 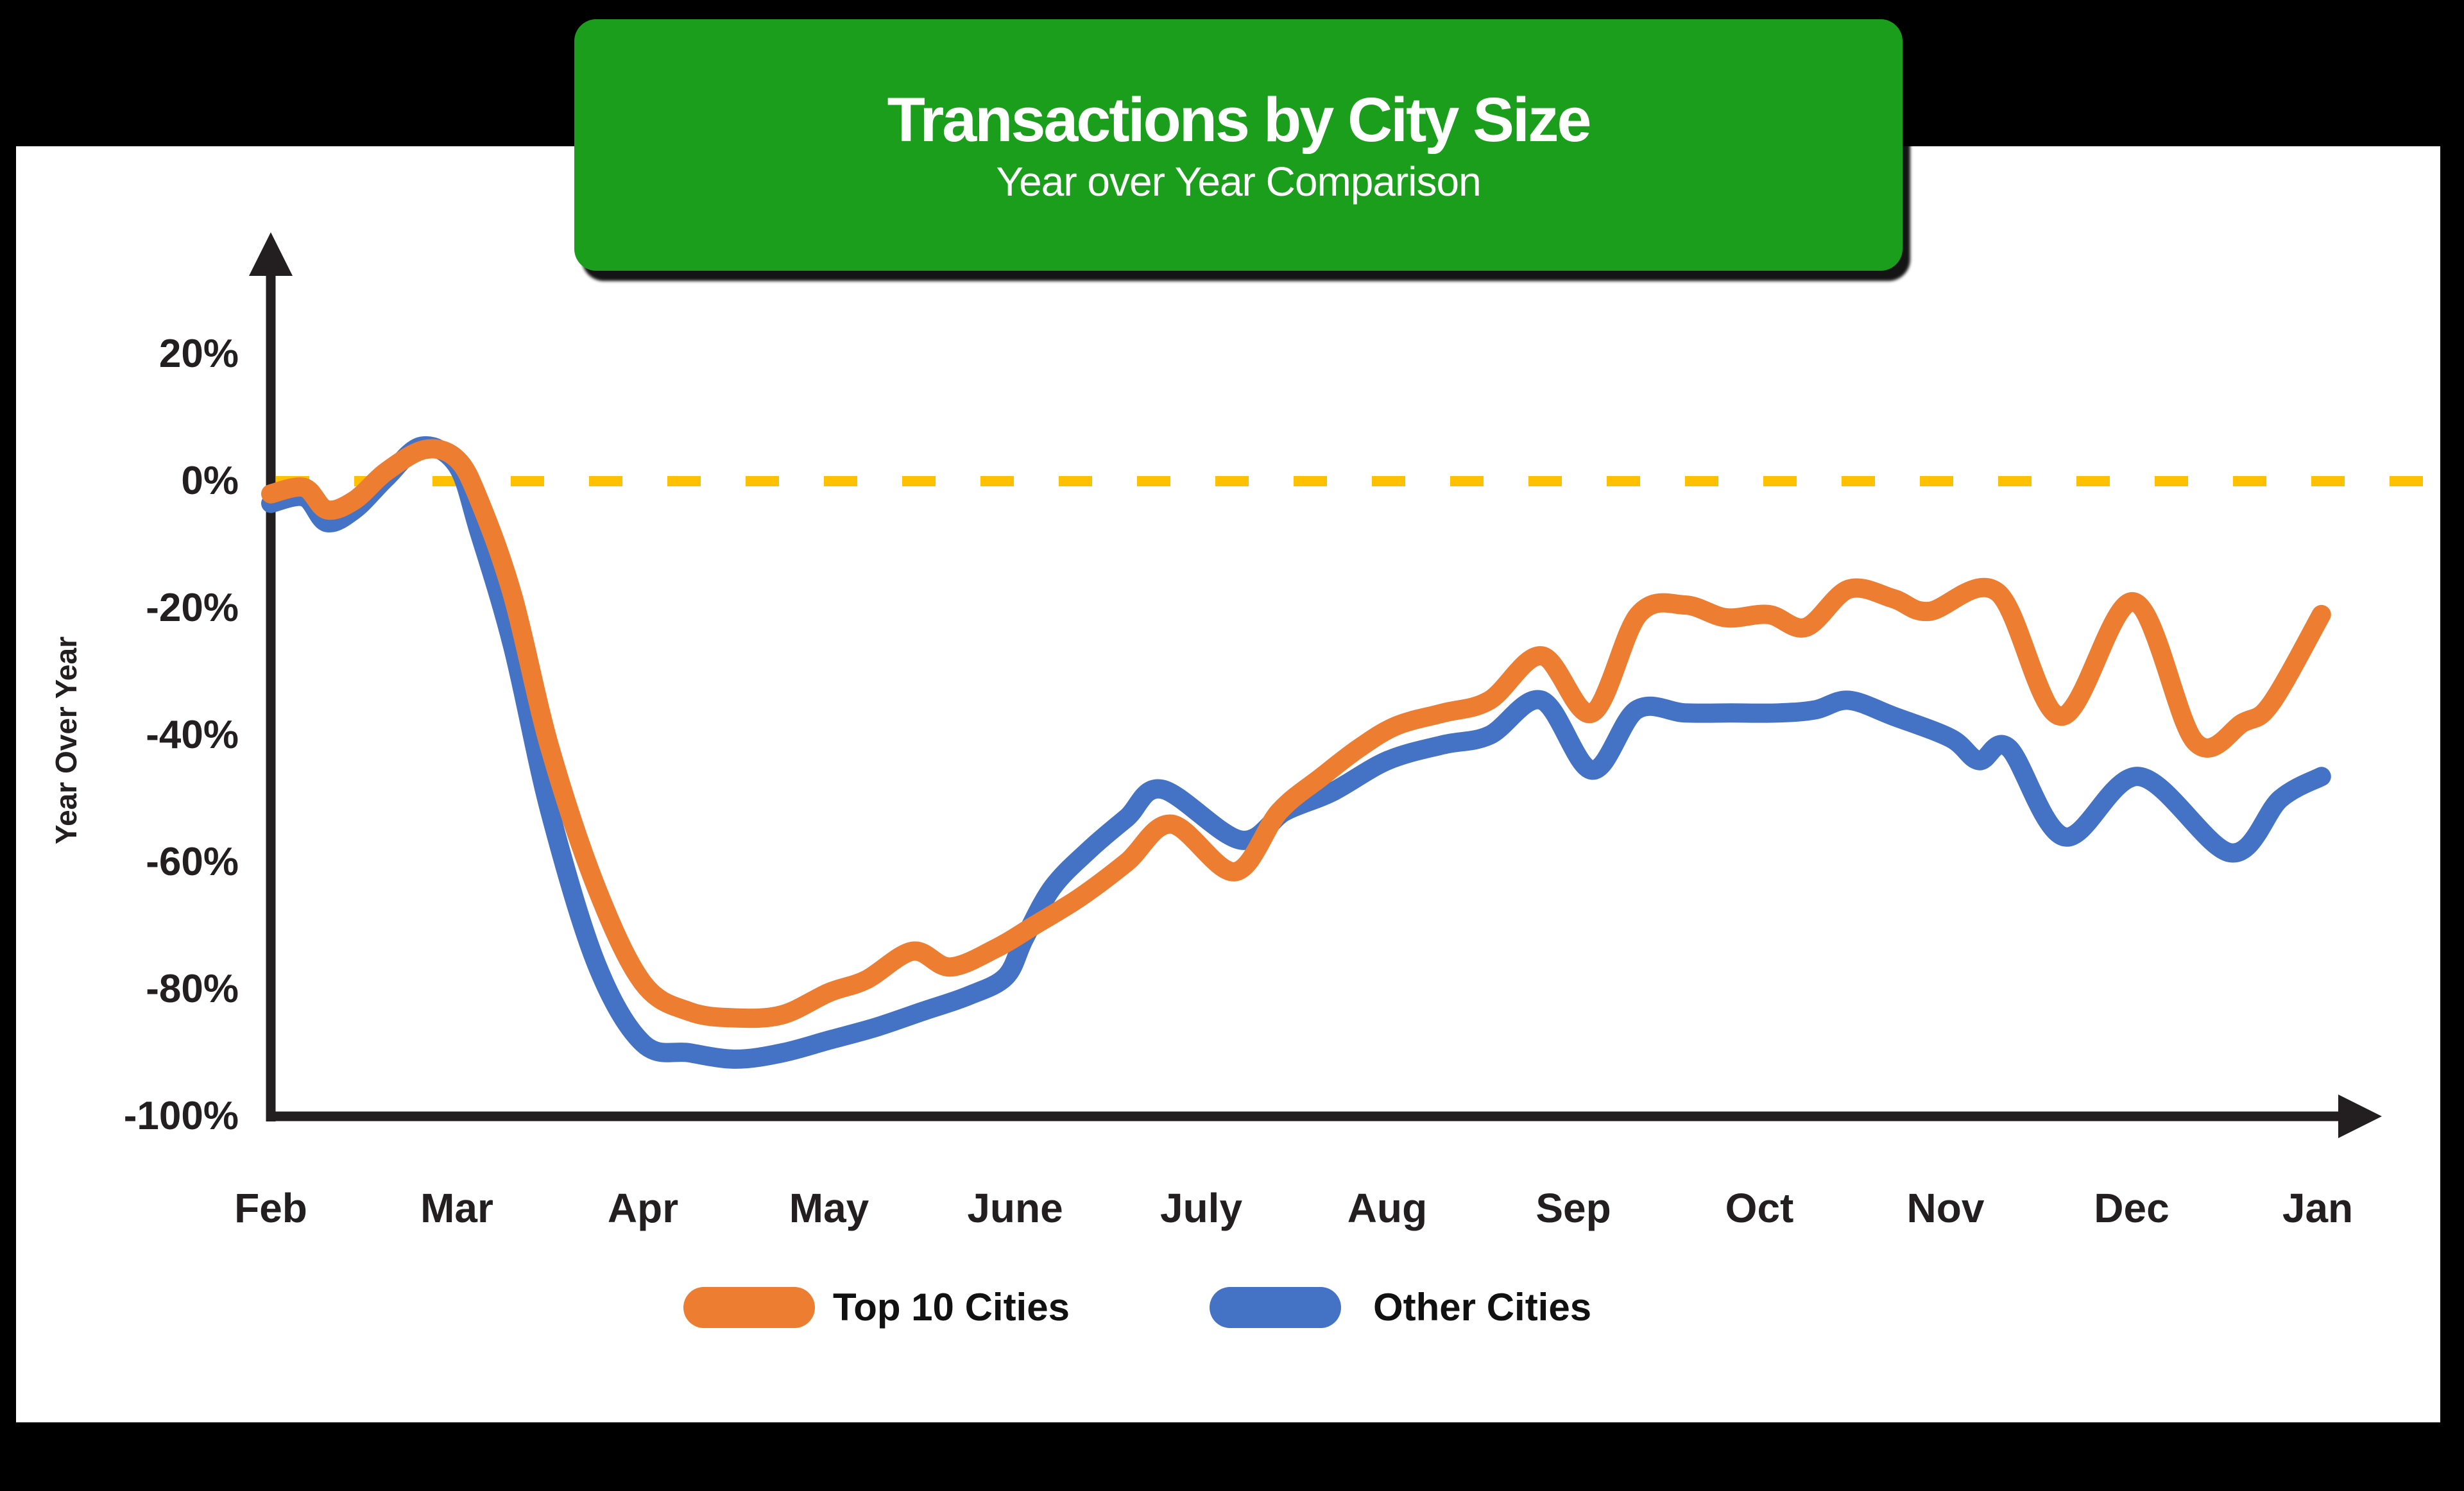 What do you see at coordinates (271, 1208) in the screenshot?
I see `x-axis-label: Feb` at bounding box center [271, 1208].